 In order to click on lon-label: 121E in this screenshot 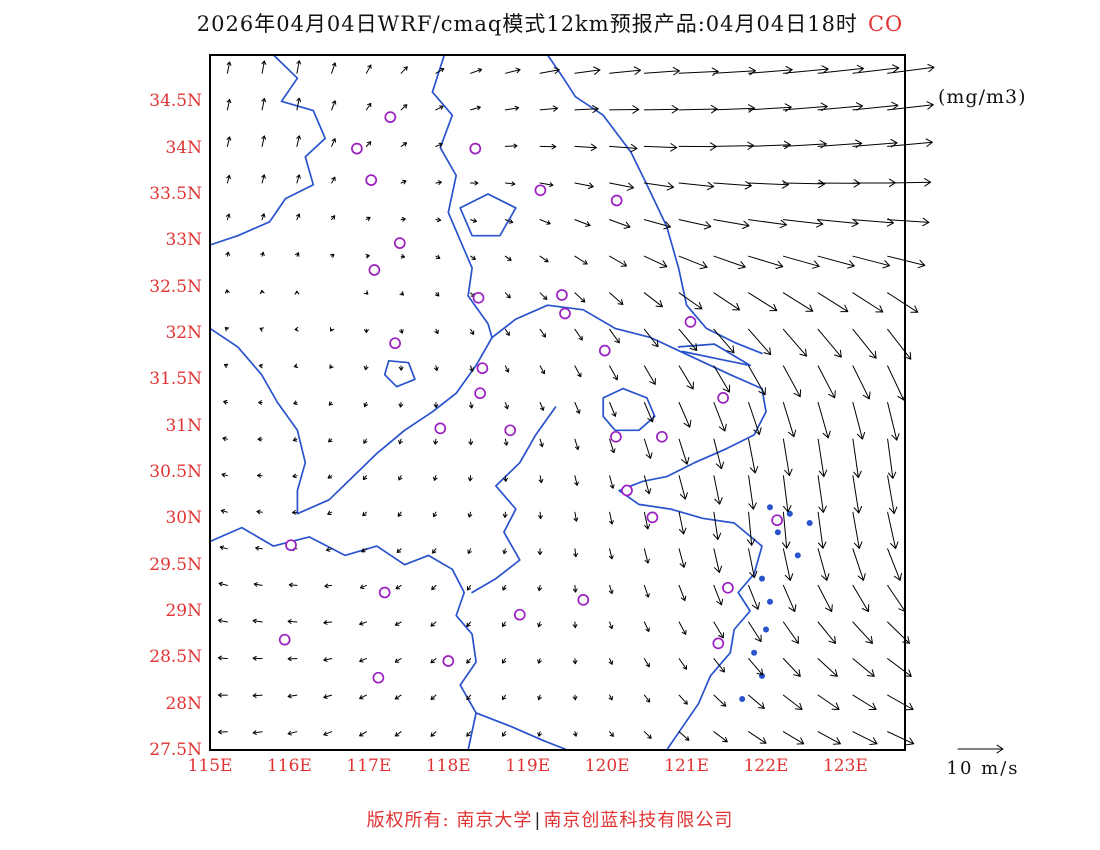, I will do `click(686, 766)`.